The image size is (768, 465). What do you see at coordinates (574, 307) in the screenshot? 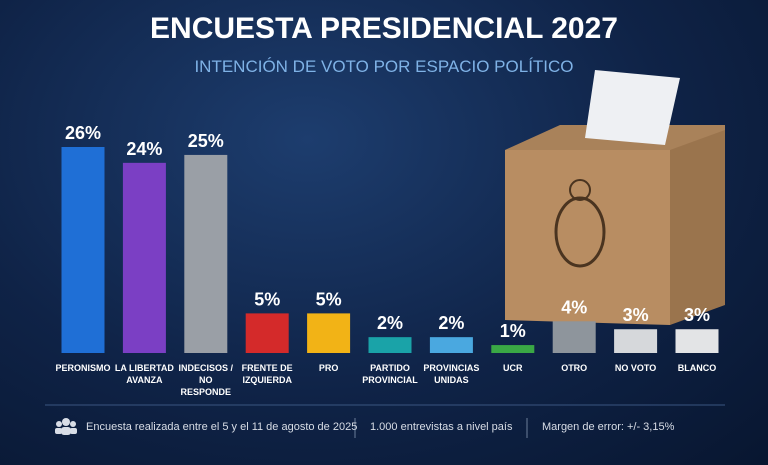
I see `value-label: 4%` at bounding box center [574, 307].